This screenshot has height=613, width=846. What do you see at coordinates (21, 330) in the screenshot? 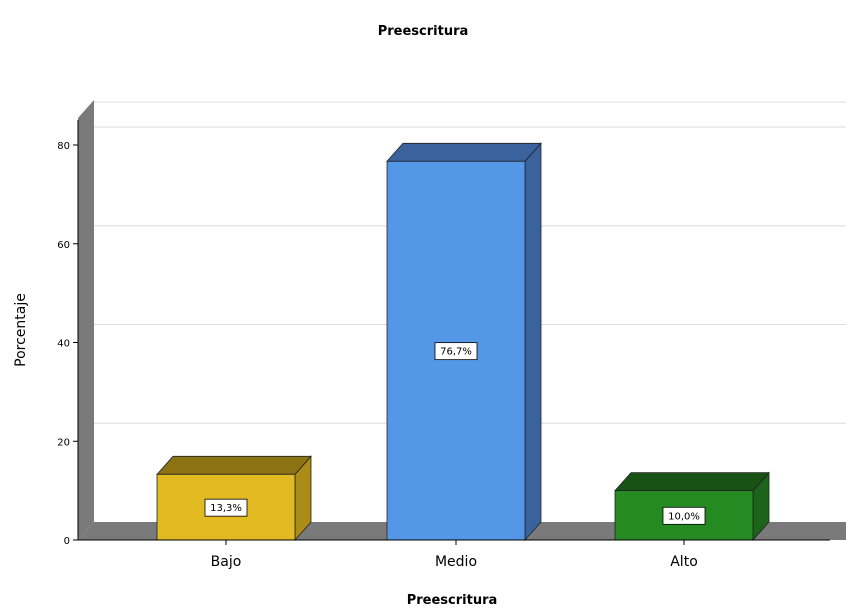
I see `y-axis-title: Porcentaje` at bounding box center [21, 330].